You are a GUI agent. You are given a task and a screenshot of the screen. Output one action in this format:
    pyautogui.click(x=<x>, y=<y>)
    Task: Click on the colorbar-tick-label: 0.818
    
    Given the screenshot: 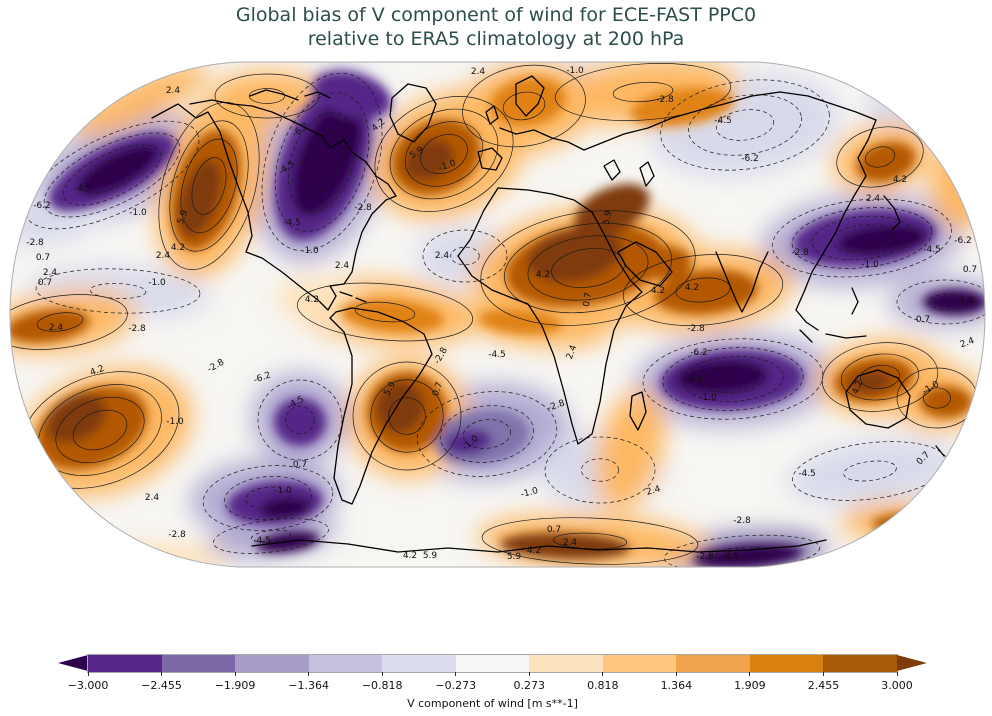 What is the action you would take?
    pyautogui.click(x=603, y=685)
    